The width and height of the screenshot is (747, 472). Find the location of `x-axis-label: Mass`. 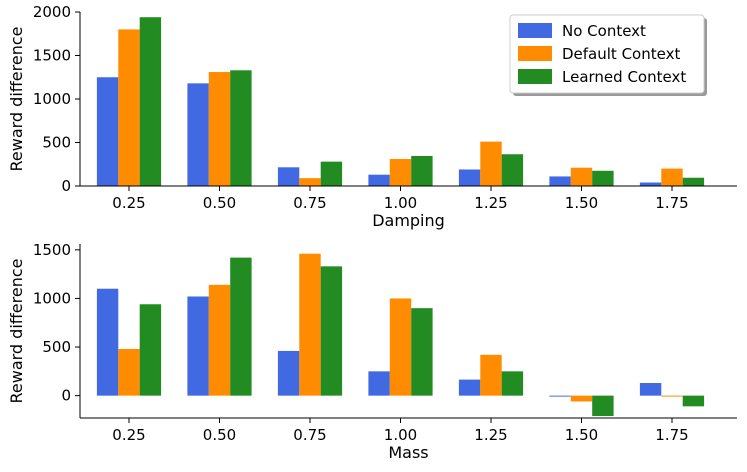

x-axis-label: Mass is located at coordinates (408, 452).